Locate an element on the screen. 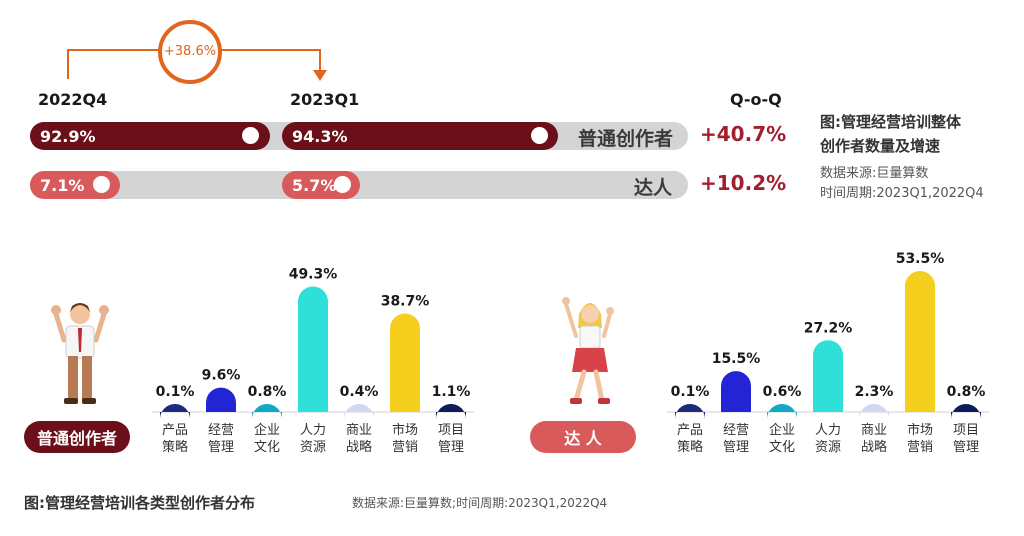 The width and height of the screenshot is (1024, 536). ordinary-category-label-2-0: 企业 is located at coordinates (267, 430).